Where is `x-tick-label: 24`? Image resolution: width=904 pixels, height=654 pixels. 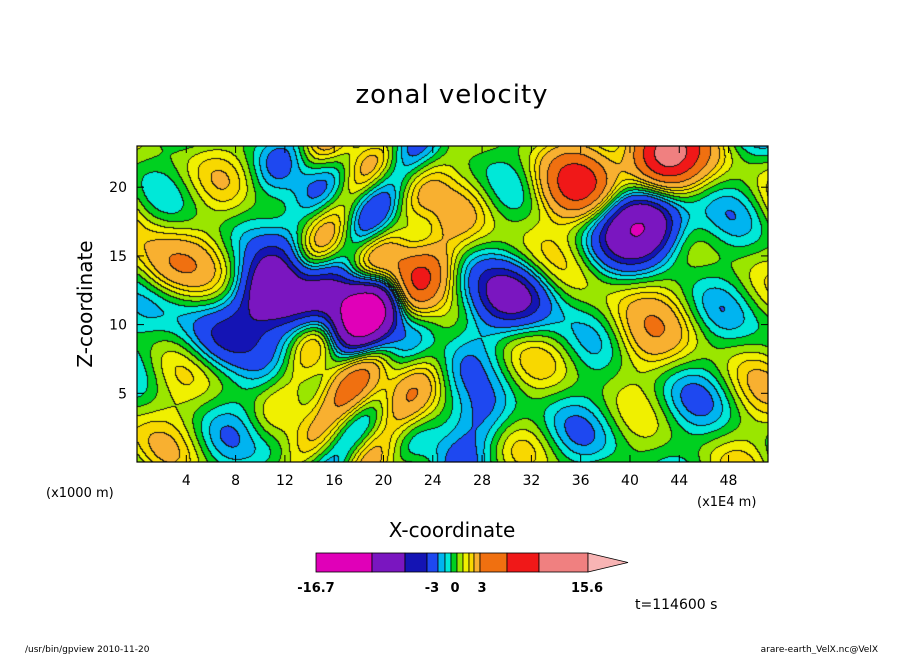 x-tick-label: 24 is located at coordinates (433, 481).